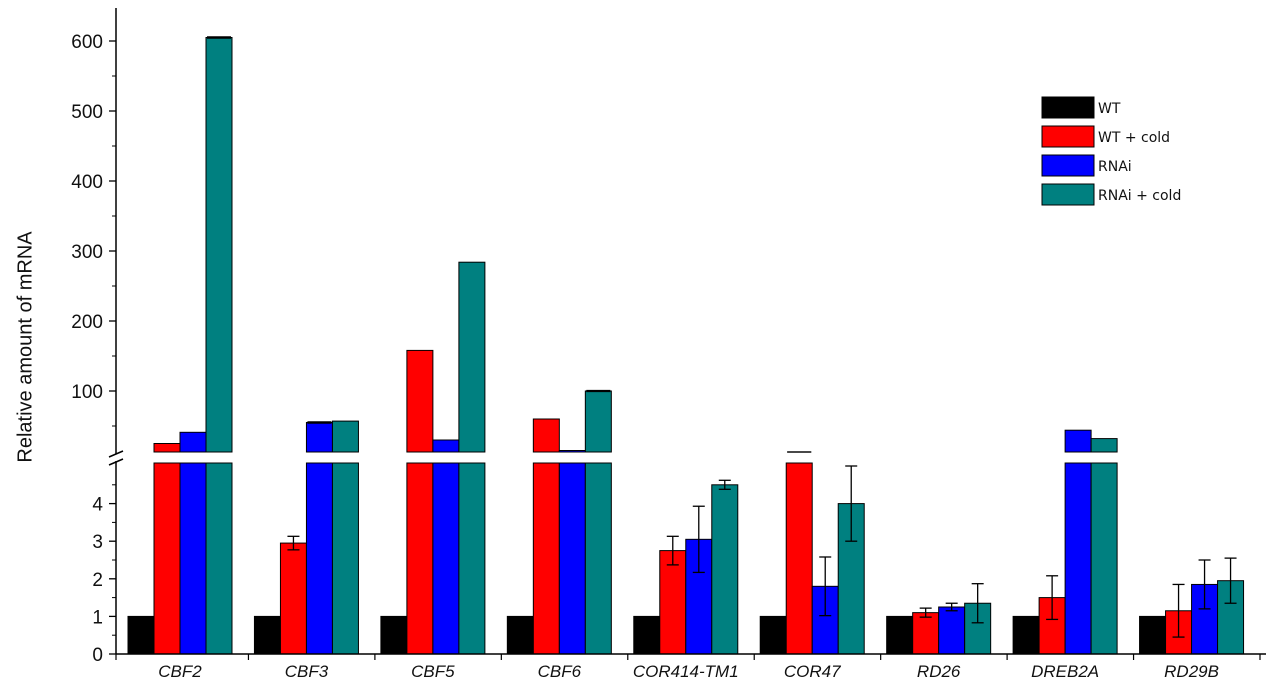  I want to click on y-tick-label: 400, so click(87, 182).